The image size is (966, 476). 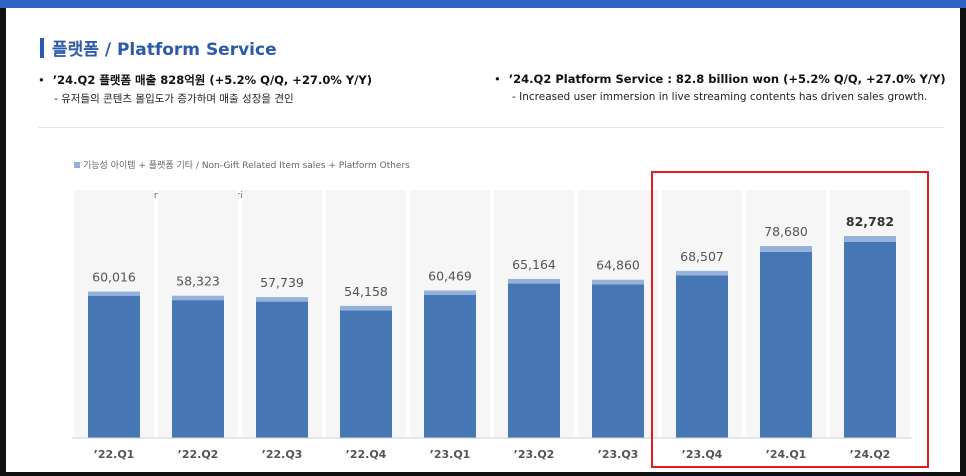 I want to click on x-axis-tick-label: ’23.Q4, so click(x=702, y=454).